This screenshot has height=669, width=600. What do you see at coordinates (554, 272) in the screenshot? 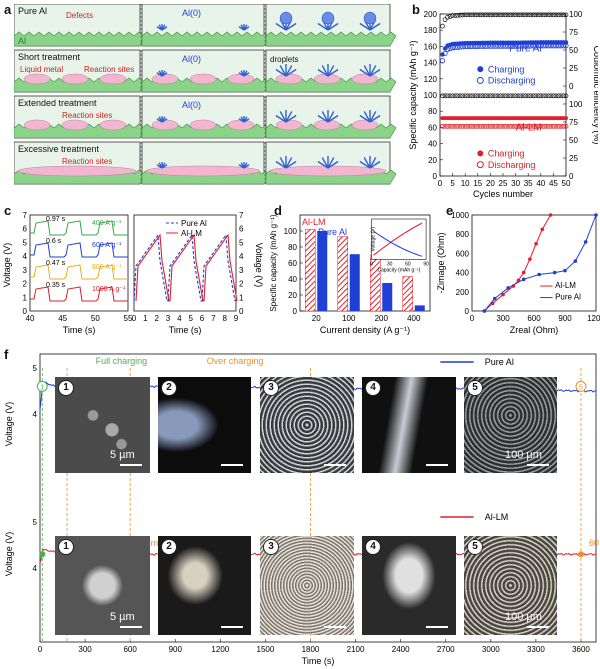
I see `pure-point` at bounding box center [554, 272].